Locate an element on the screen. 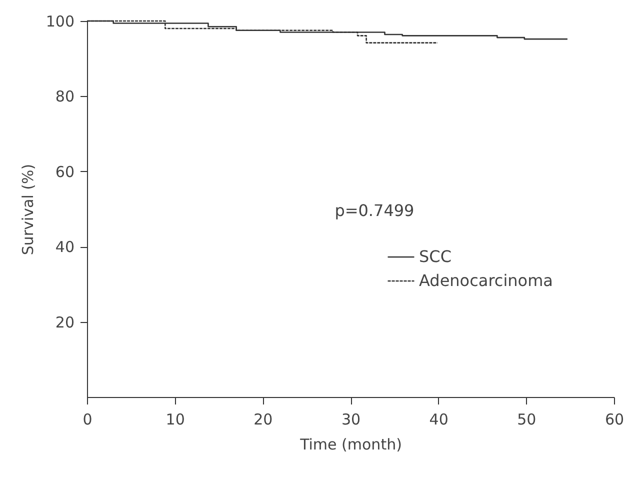 This screenshot has height=477, width=626. legend-label: SCC is located at coordinates (435, 256).